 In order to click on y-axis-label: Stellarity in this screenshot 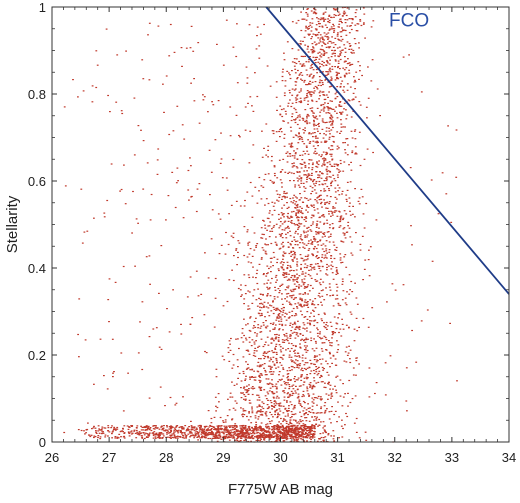, I will do `click(12, 224)`.